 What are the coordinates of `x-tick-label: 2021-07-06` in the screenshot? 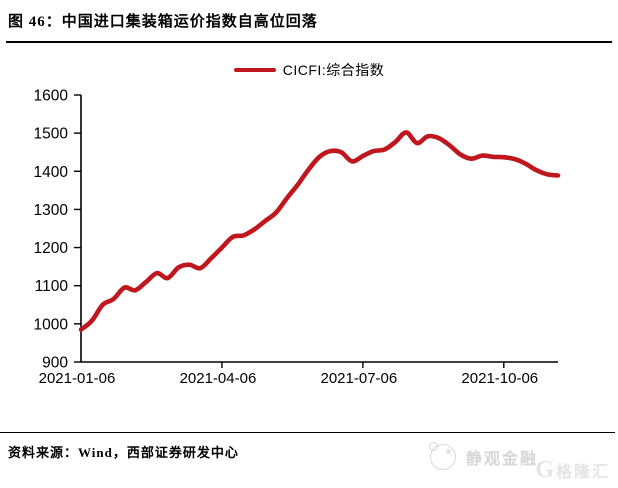 It's located at (358, 378).